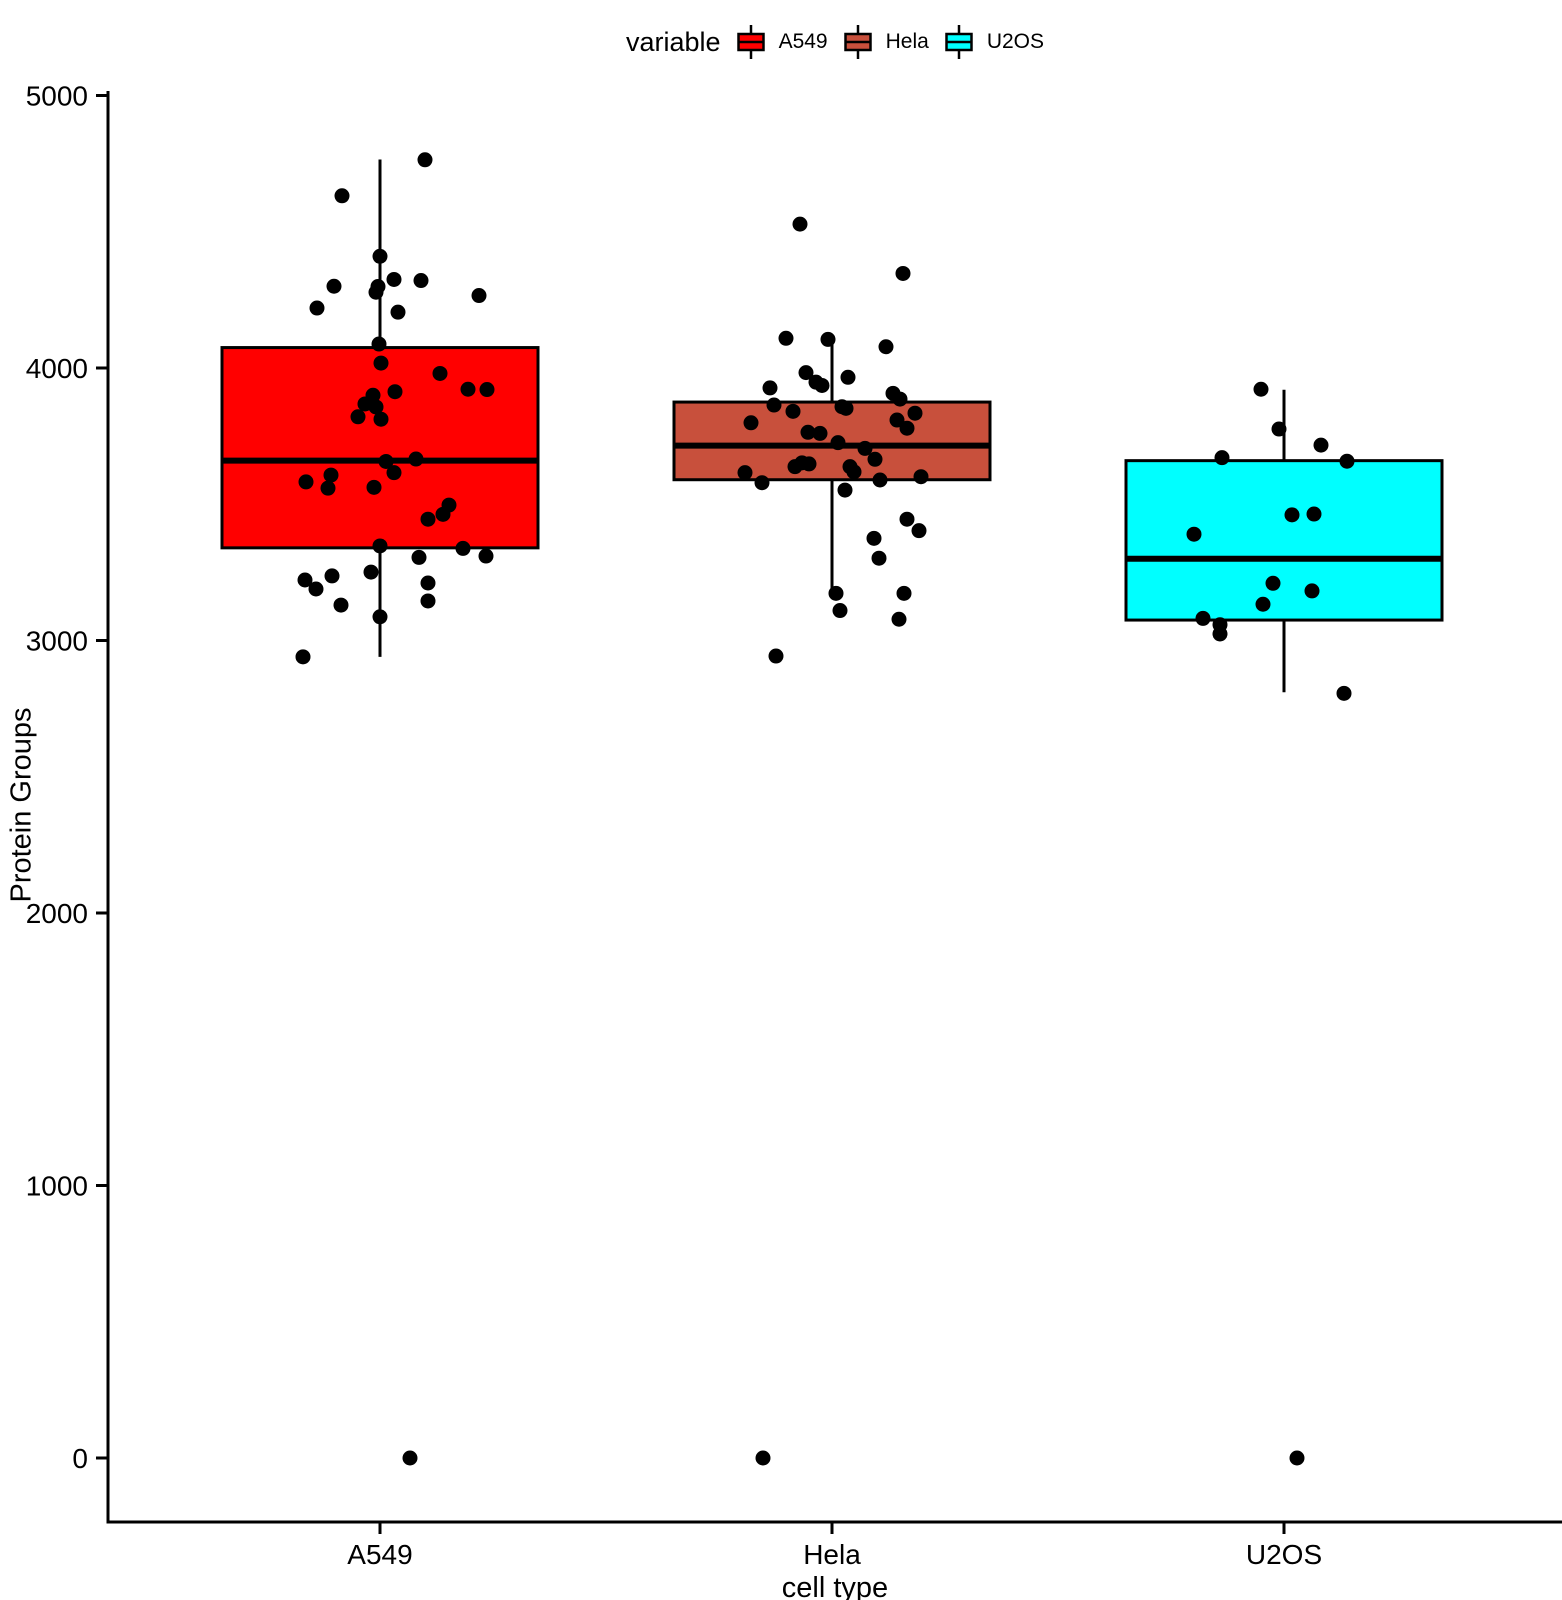  I want to click on legend-label-hela: Hela, so click(907, 41).